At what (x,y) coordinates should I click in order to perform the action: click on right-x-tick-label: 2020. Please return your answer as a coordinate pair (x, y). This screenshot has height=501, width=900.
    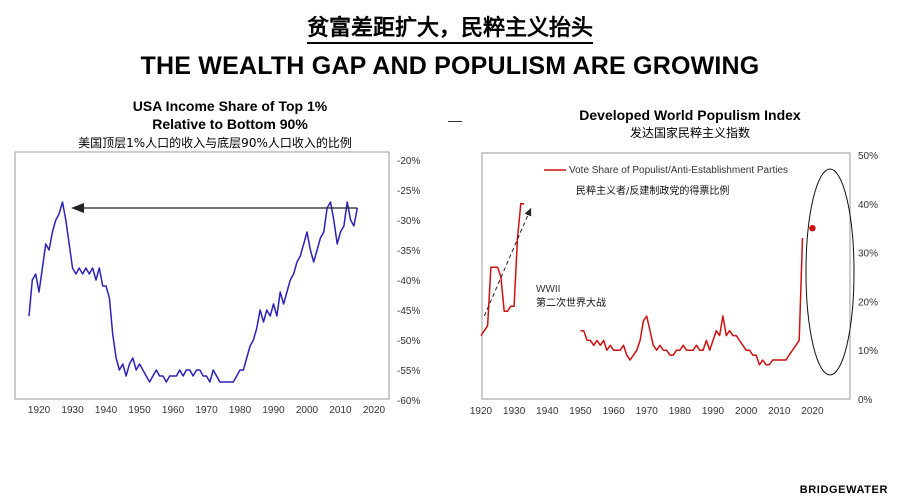
    Looking at the image, I should click on (812, 411).